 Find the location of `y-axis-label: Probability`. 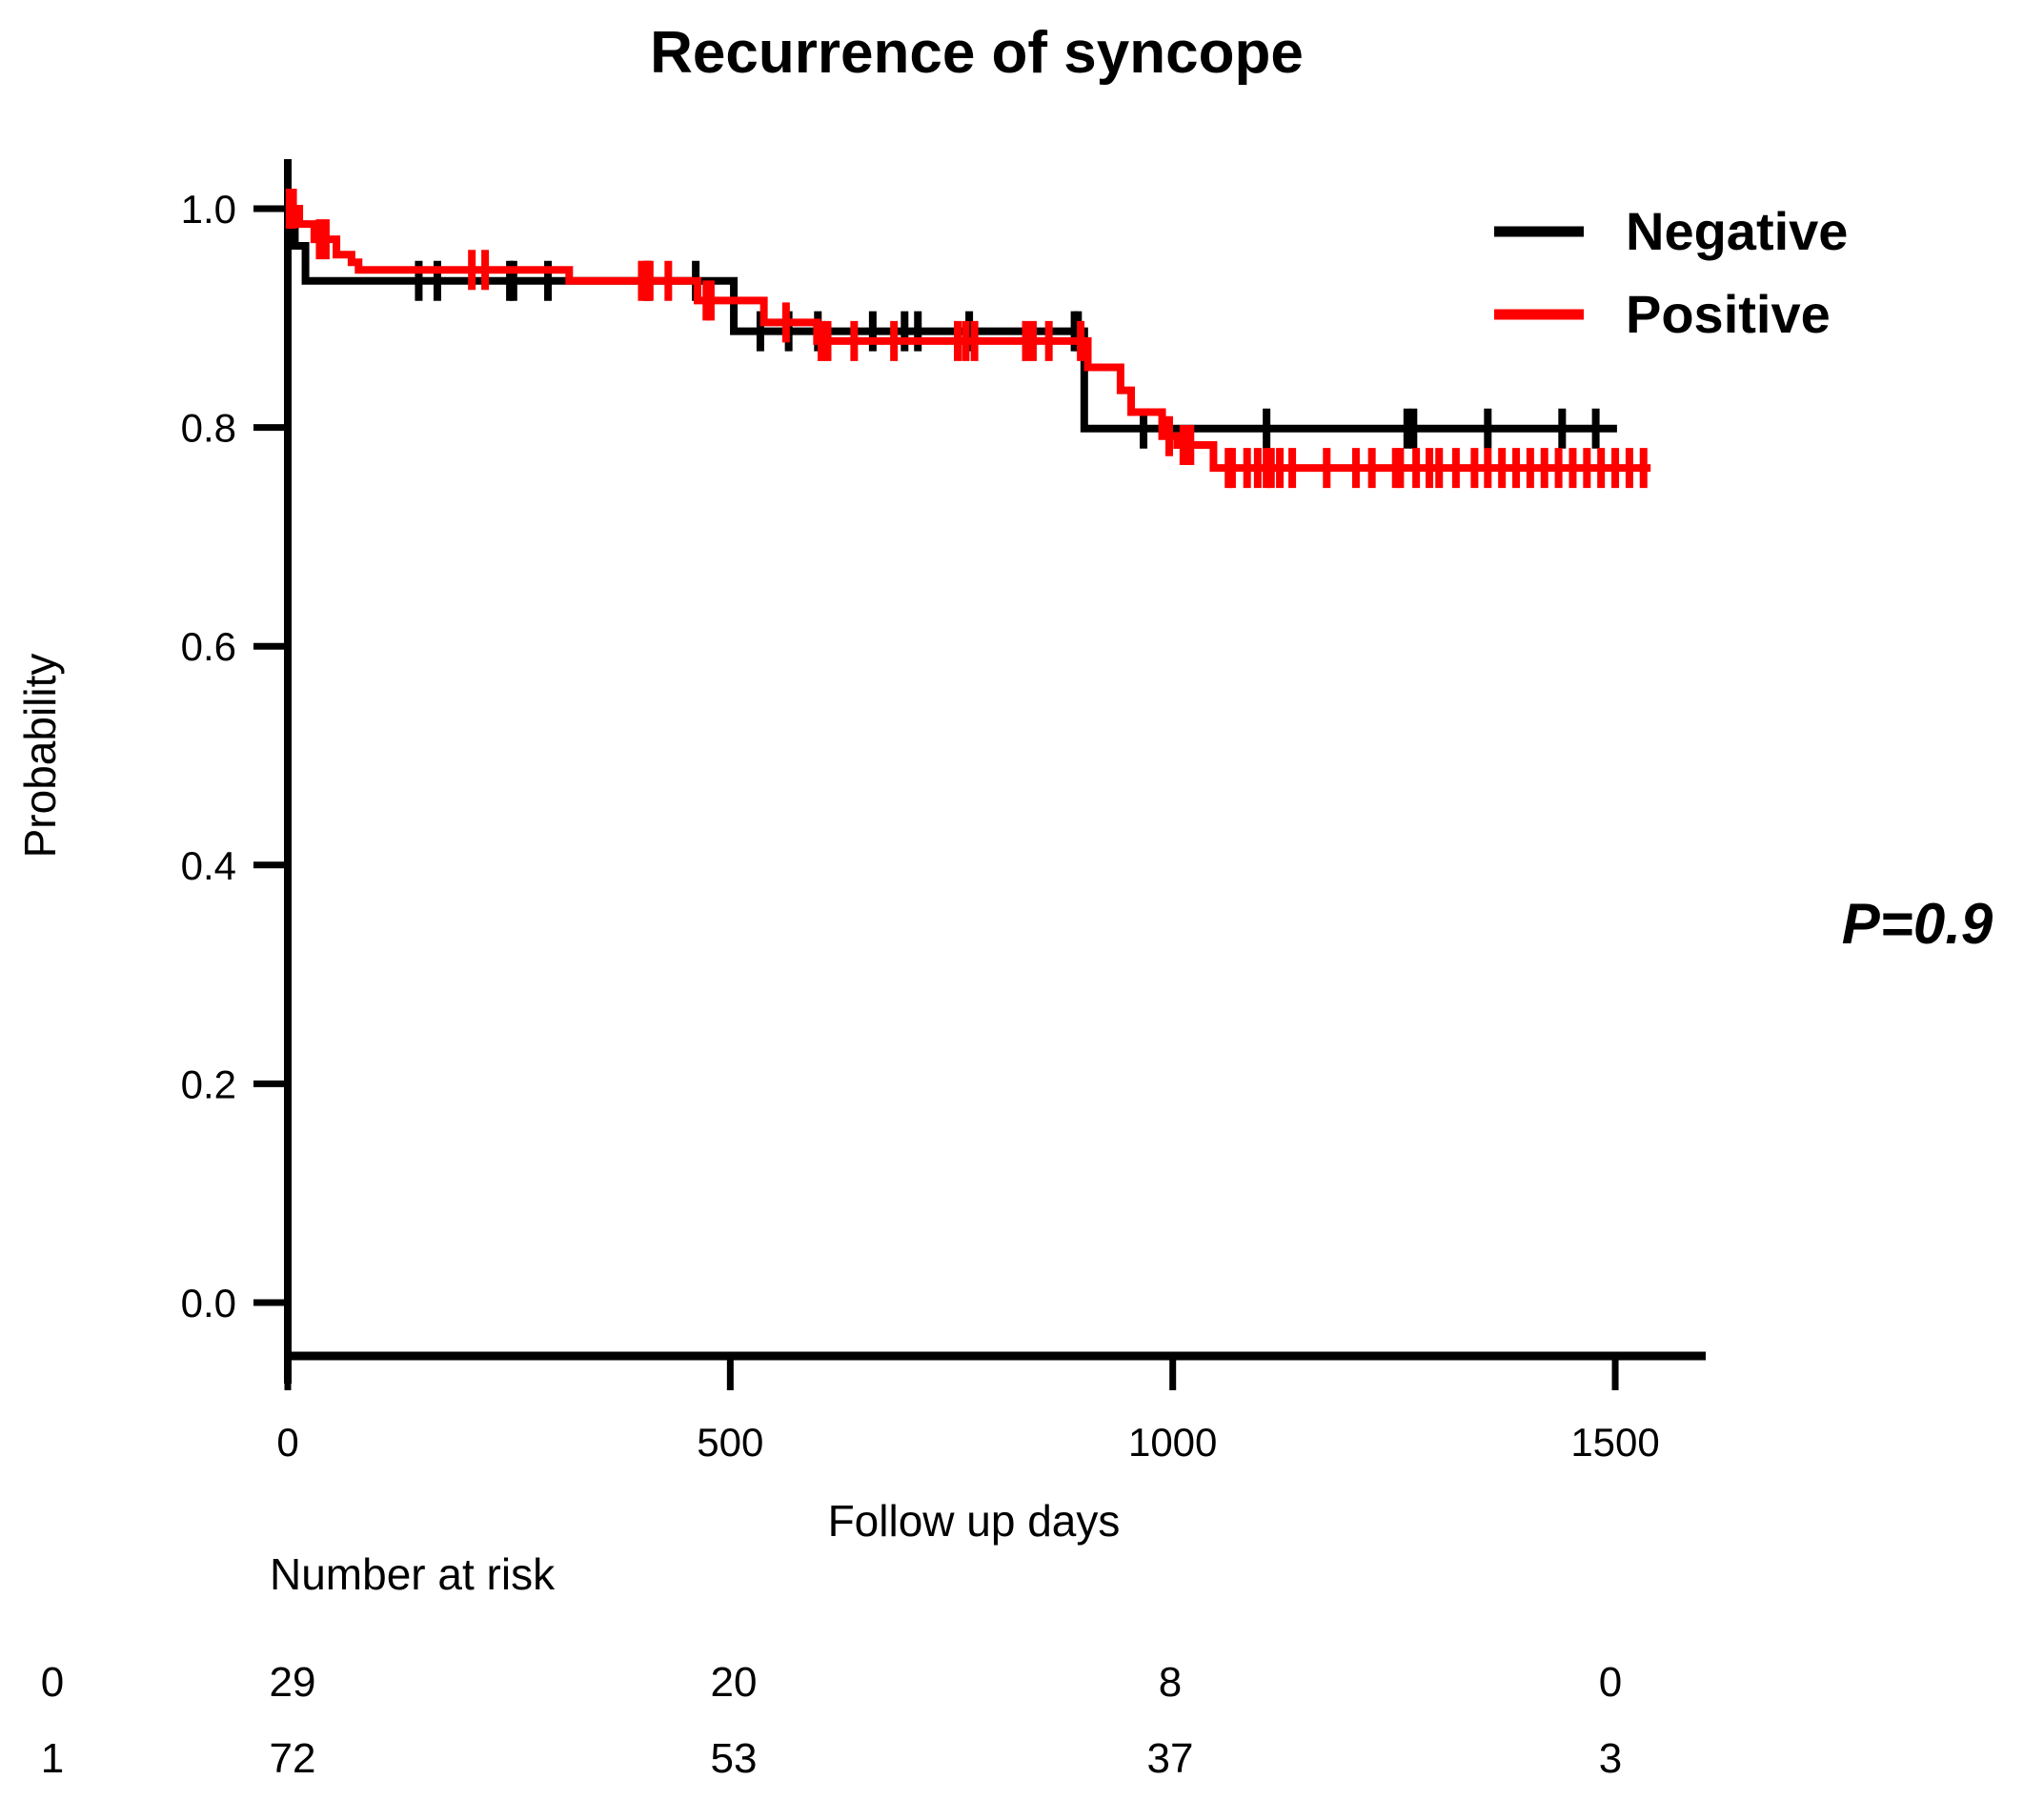

y-axis-label: Probability is located at coordinates (40, 756).